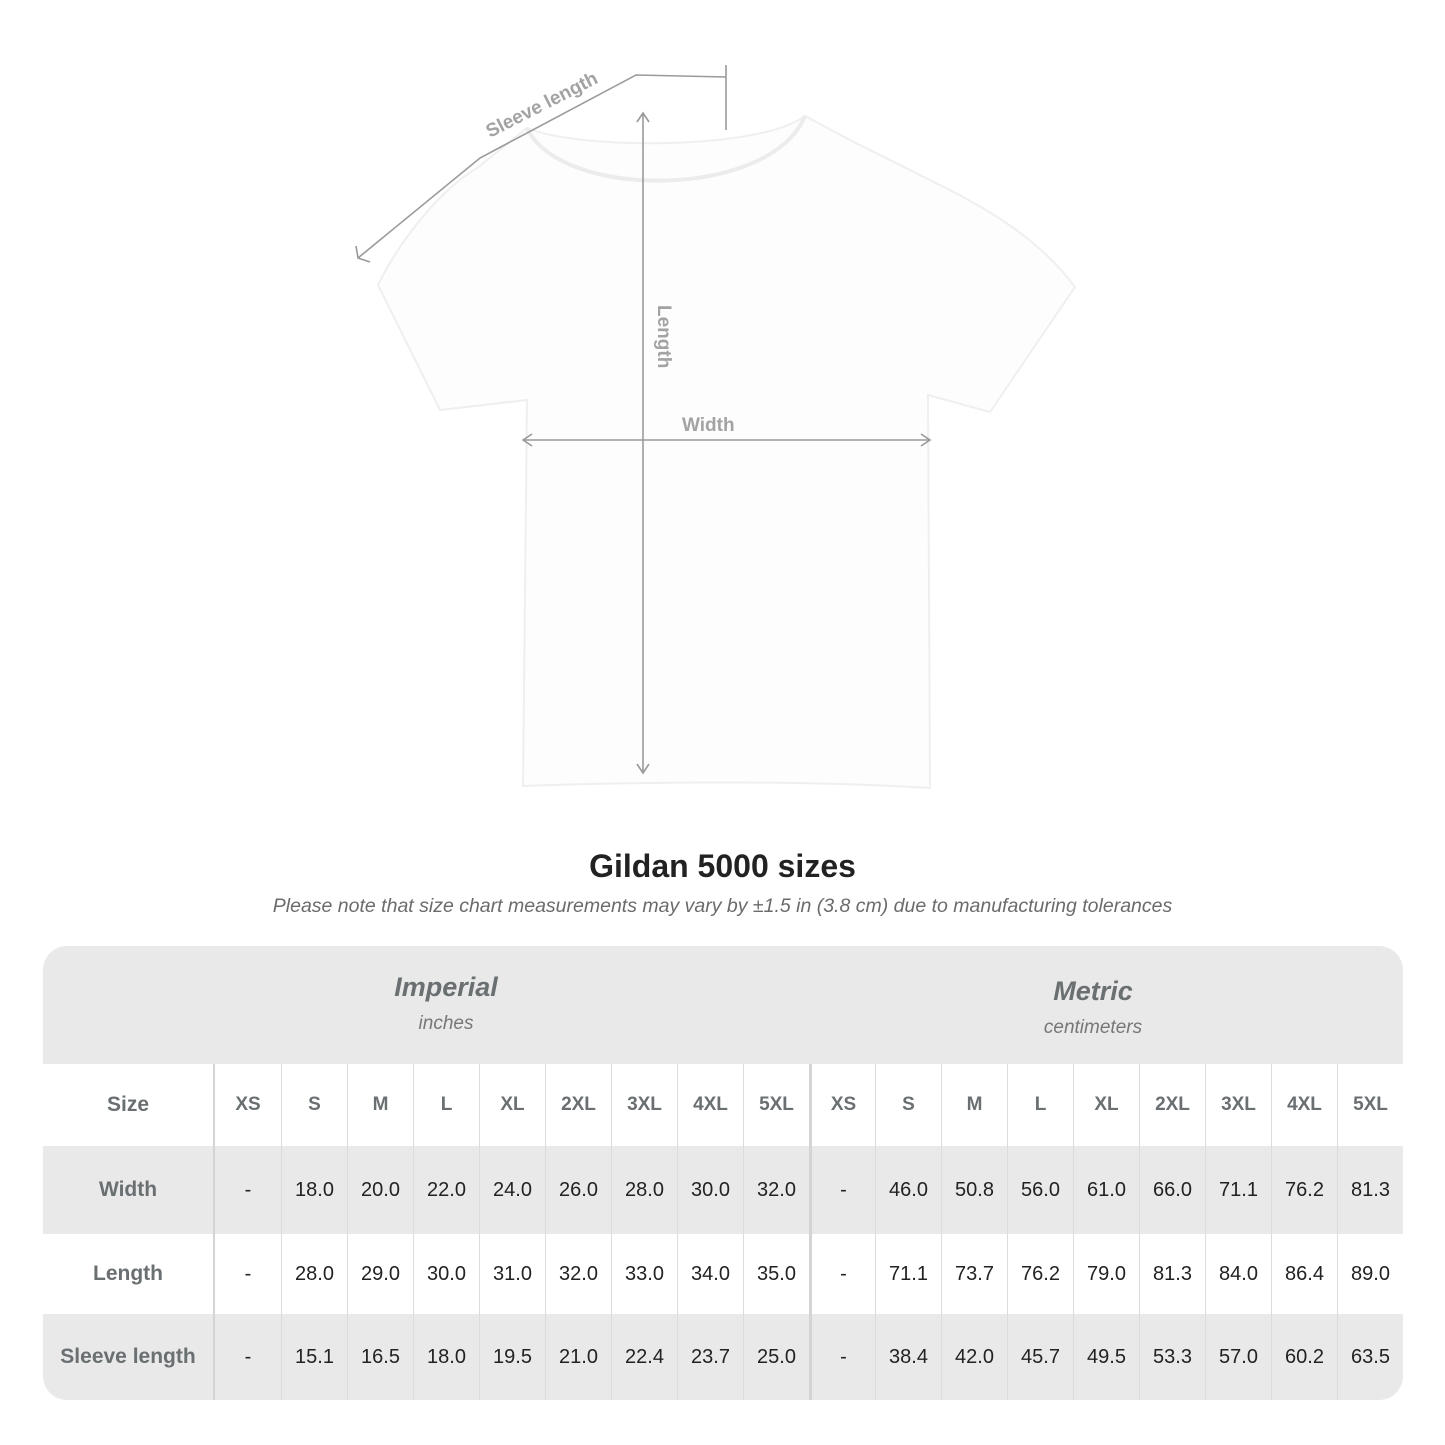 This screenshot has width=1445, height=1445. Describe the element at coordinates (908, 1357) in the screenshot. I see `table-cell: 38.4` at that location.